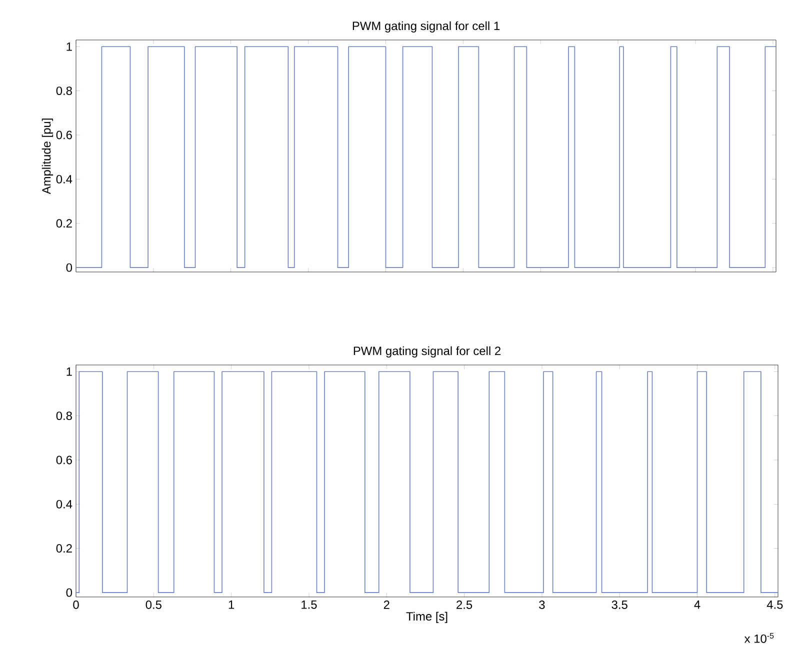 Image resolution: width=788 pixels, height=666 pixels. I want to click on x-tick-label: 0, so click(76, 604).